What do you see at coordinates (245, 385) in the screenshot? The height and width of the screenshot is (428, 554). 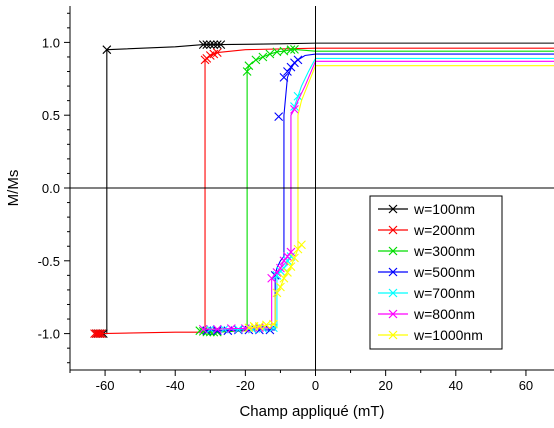 I see `x-tick-label: -20` at bounding box center [245, 385].